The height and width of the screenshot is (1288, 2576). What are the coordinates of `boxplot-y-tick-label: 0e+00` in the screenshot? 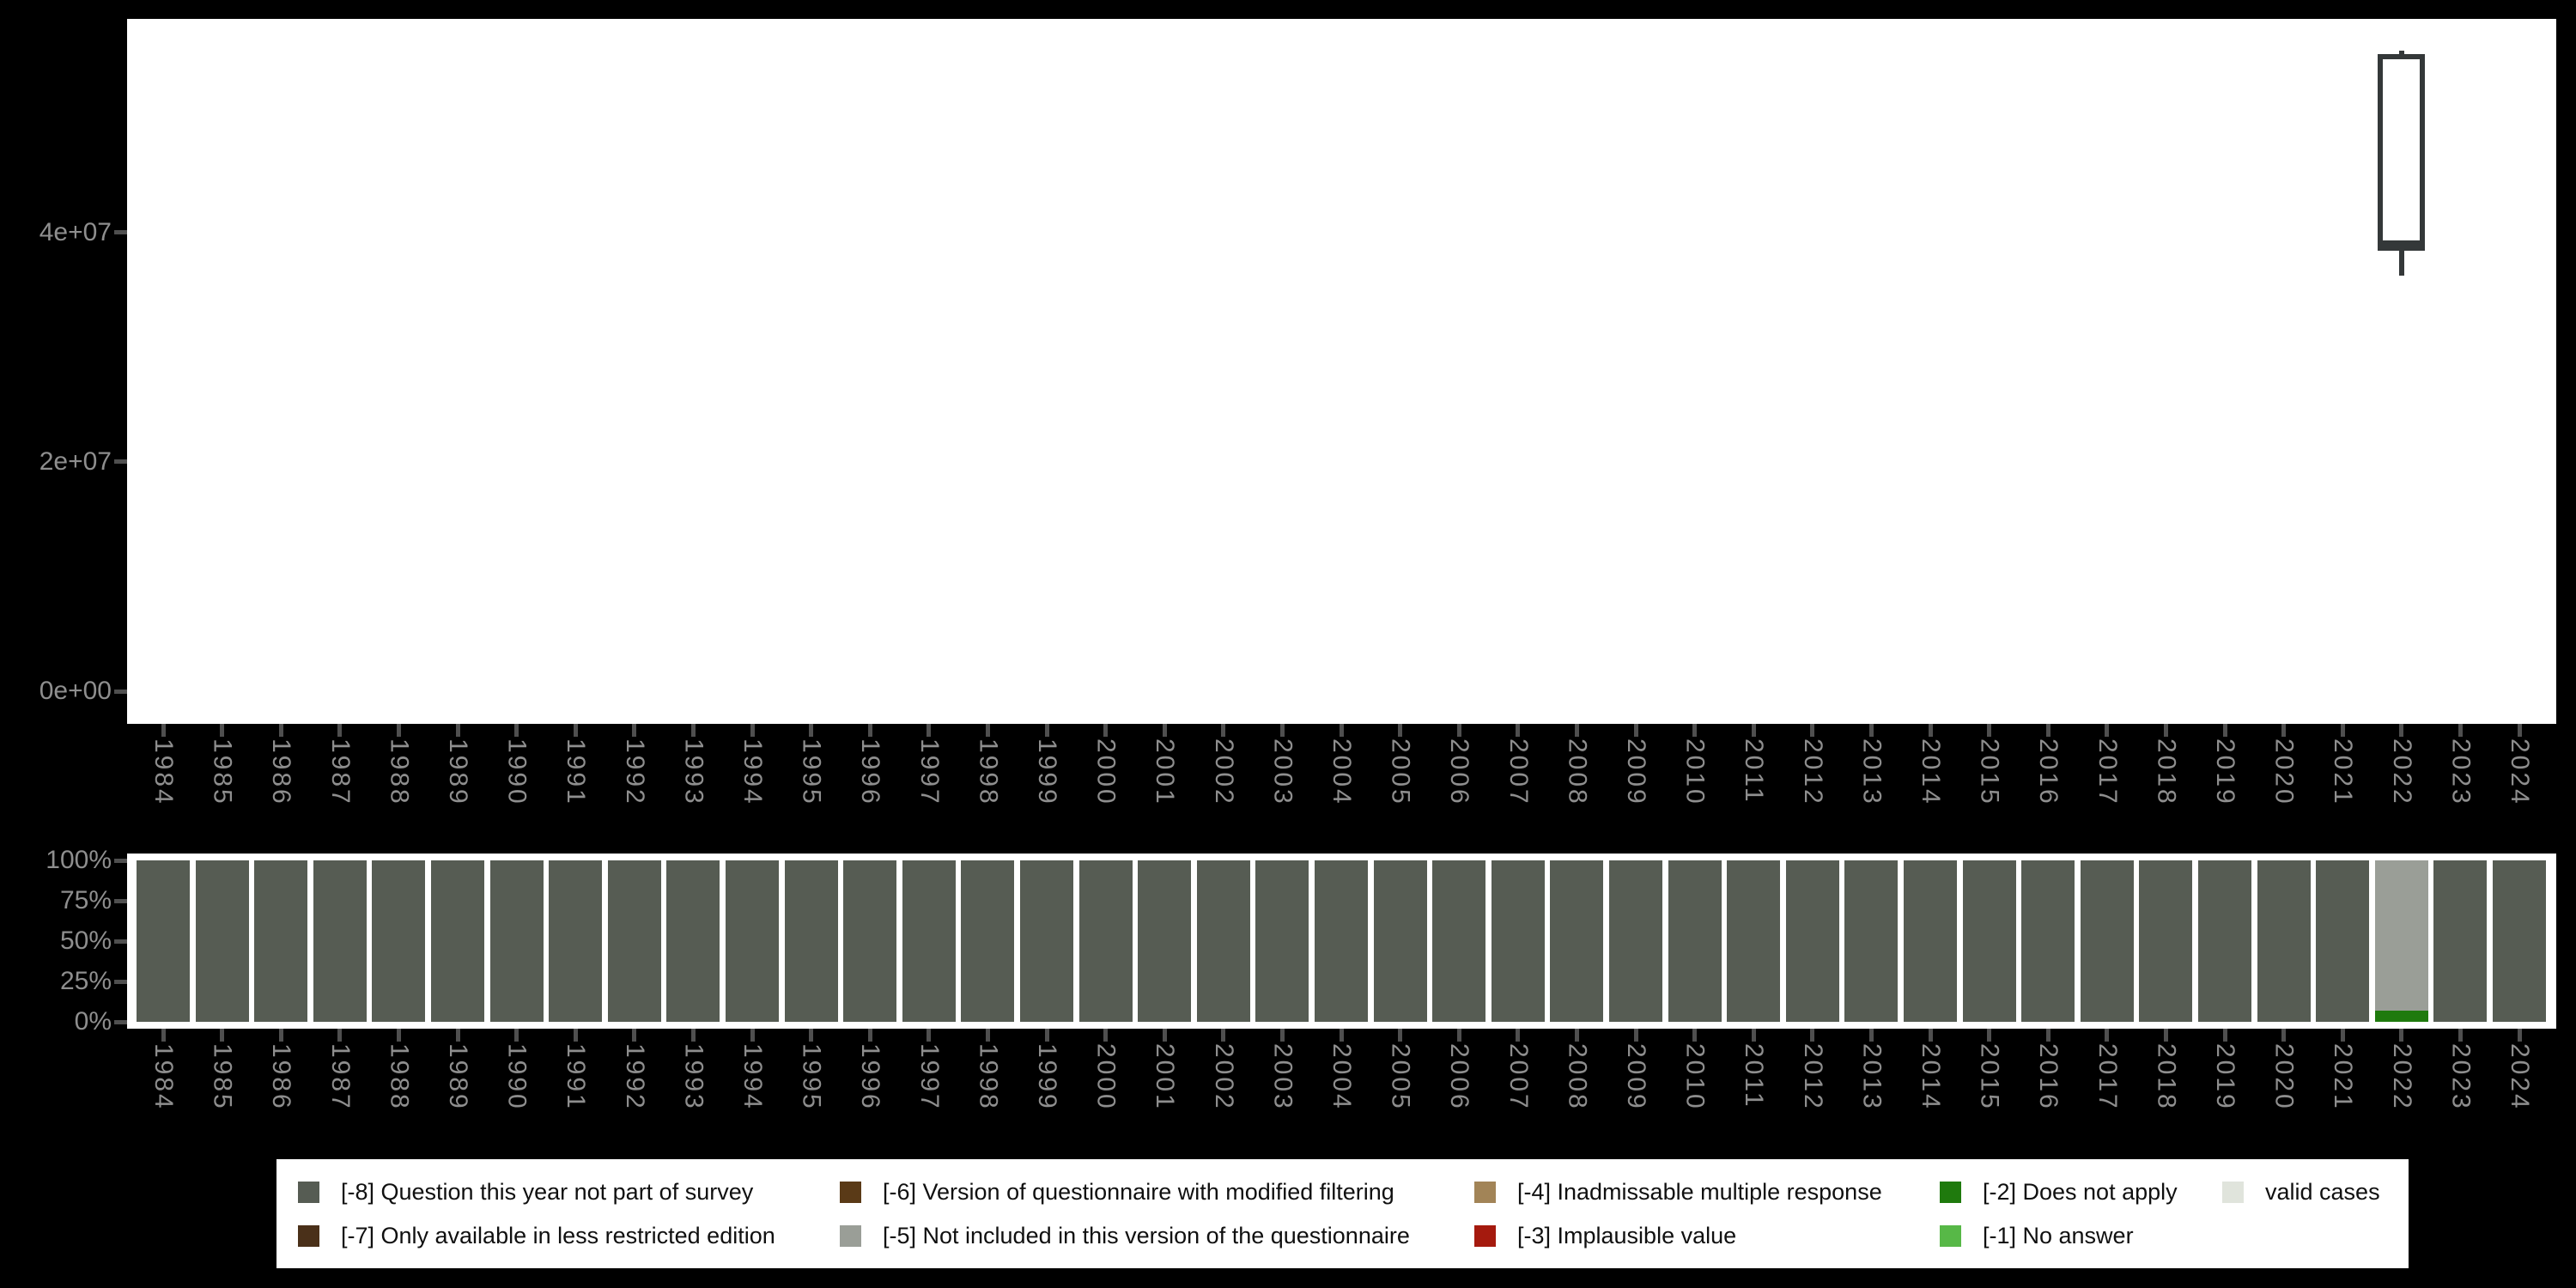 It's located at (75, 691).